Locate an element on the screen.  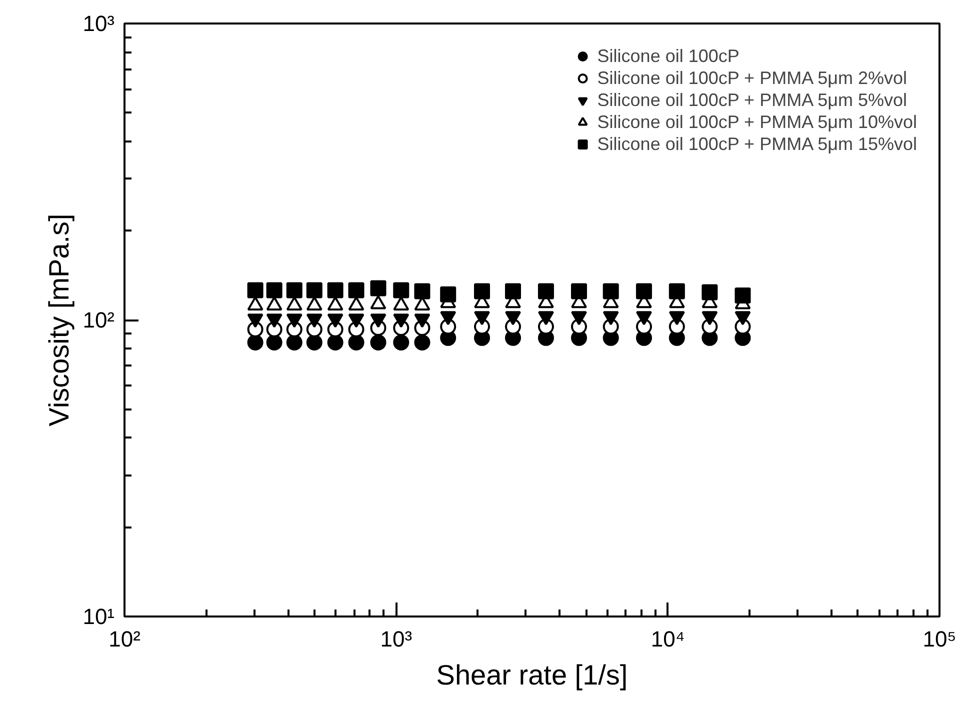
legend-label: Silicone oil 100cP + PMMA 5μm 2%vol is located at coordinates (752, 78).